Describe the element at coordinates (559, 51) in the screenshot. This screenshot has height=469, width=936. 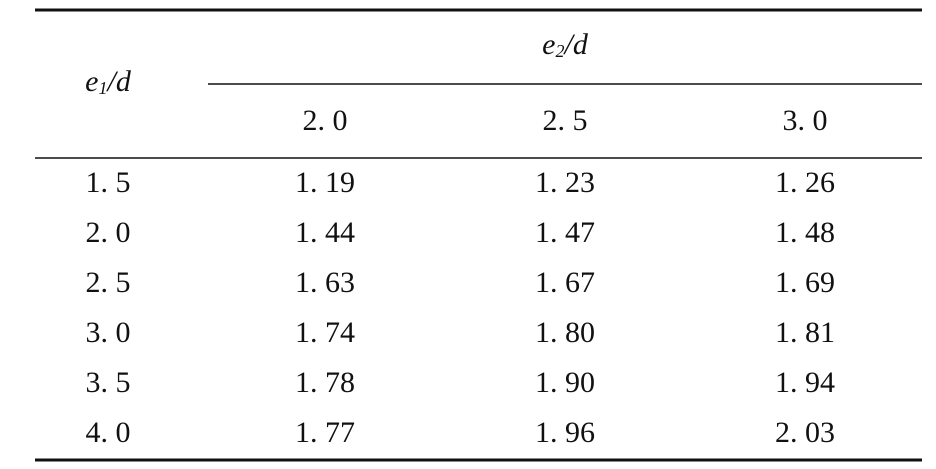
I see `col-group-header-sub: 2` at that location.